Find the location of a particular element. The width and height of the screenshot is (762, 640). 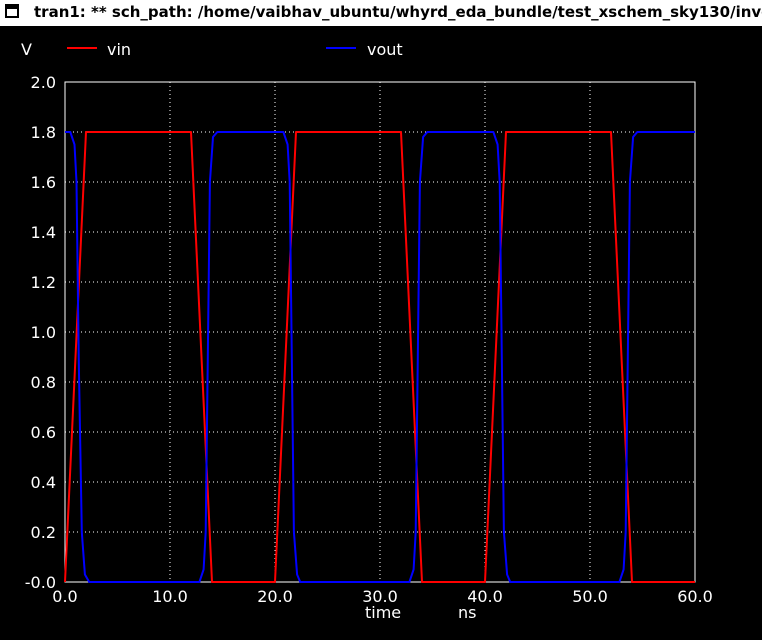

x-tick-labels: 0.0 10.0 20.0 30.0 40.0 50.0 60.0 is located at coordinates (382, 596).